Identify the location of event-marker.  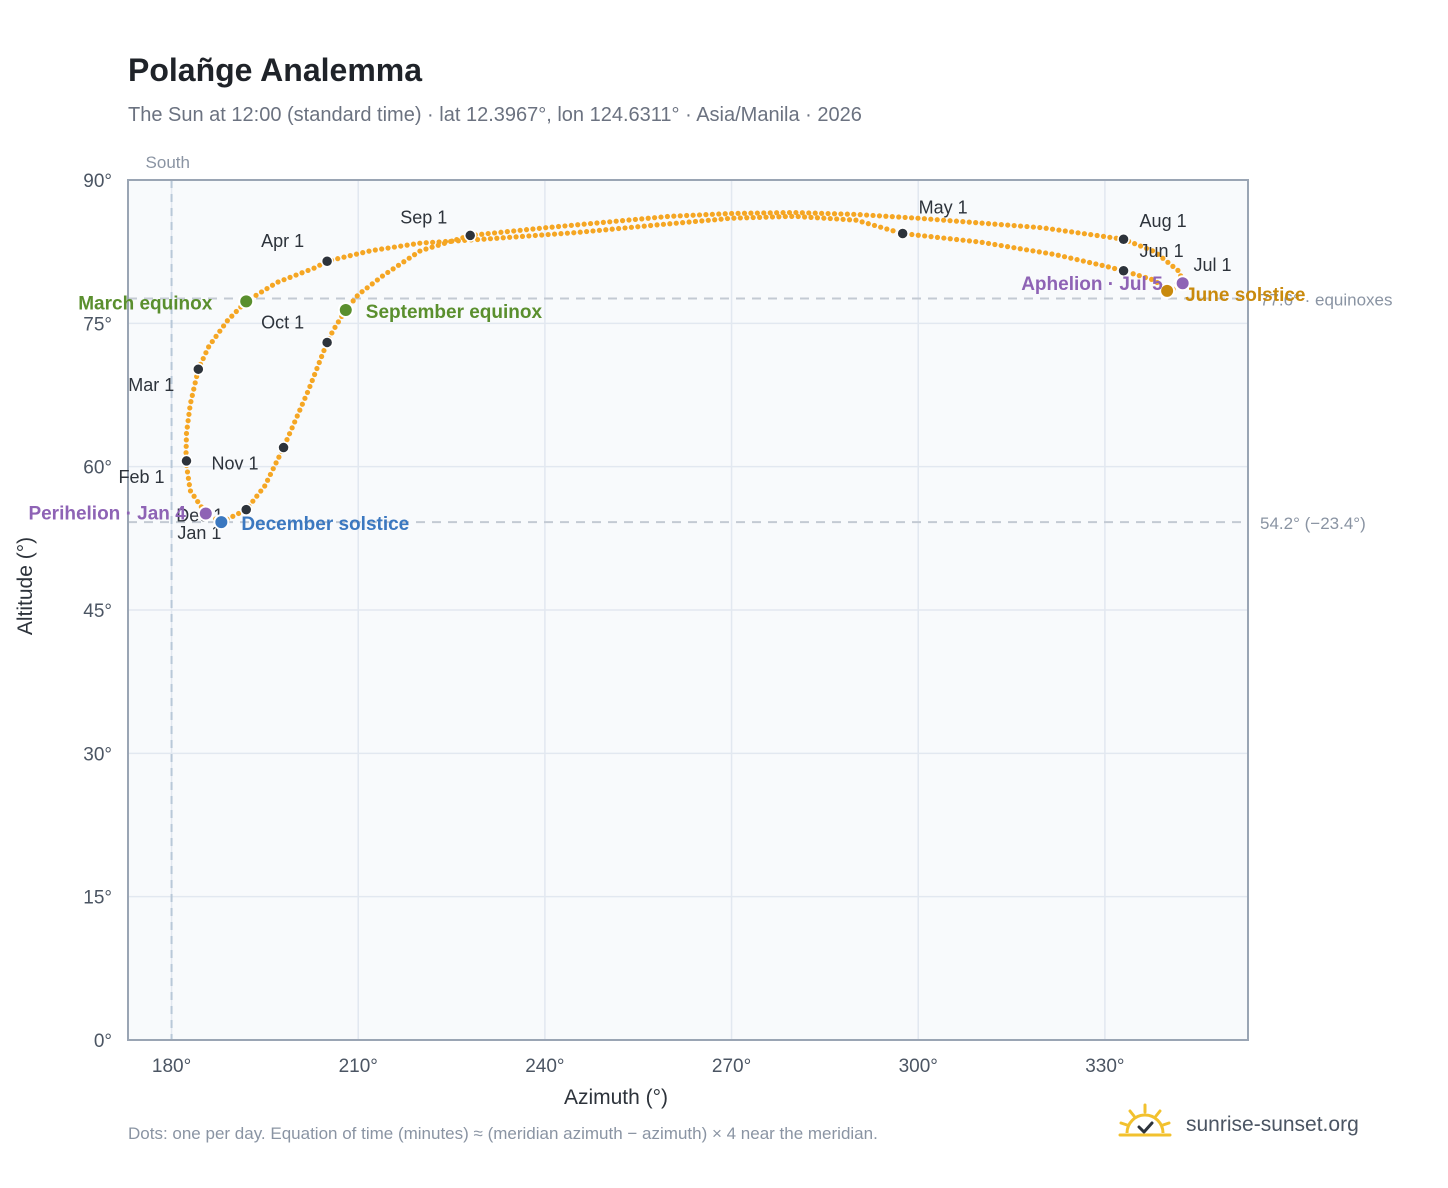
(221, 522).